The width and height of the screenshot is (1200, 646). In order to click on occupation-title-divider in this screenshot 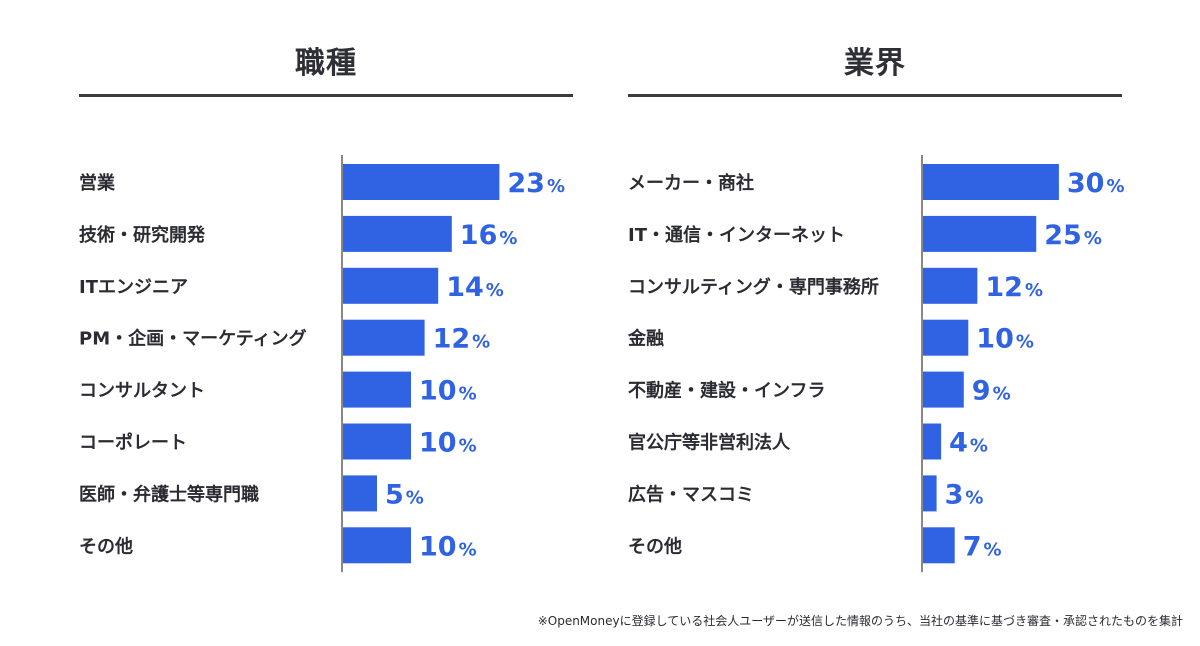, I will do `click(326, 95)`.